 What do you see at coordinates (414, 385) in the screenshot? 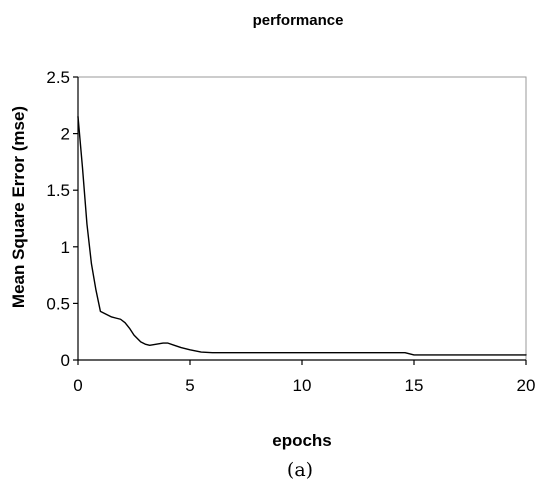
I see `x-tick-label: 15` at bounding box center [414, 385].